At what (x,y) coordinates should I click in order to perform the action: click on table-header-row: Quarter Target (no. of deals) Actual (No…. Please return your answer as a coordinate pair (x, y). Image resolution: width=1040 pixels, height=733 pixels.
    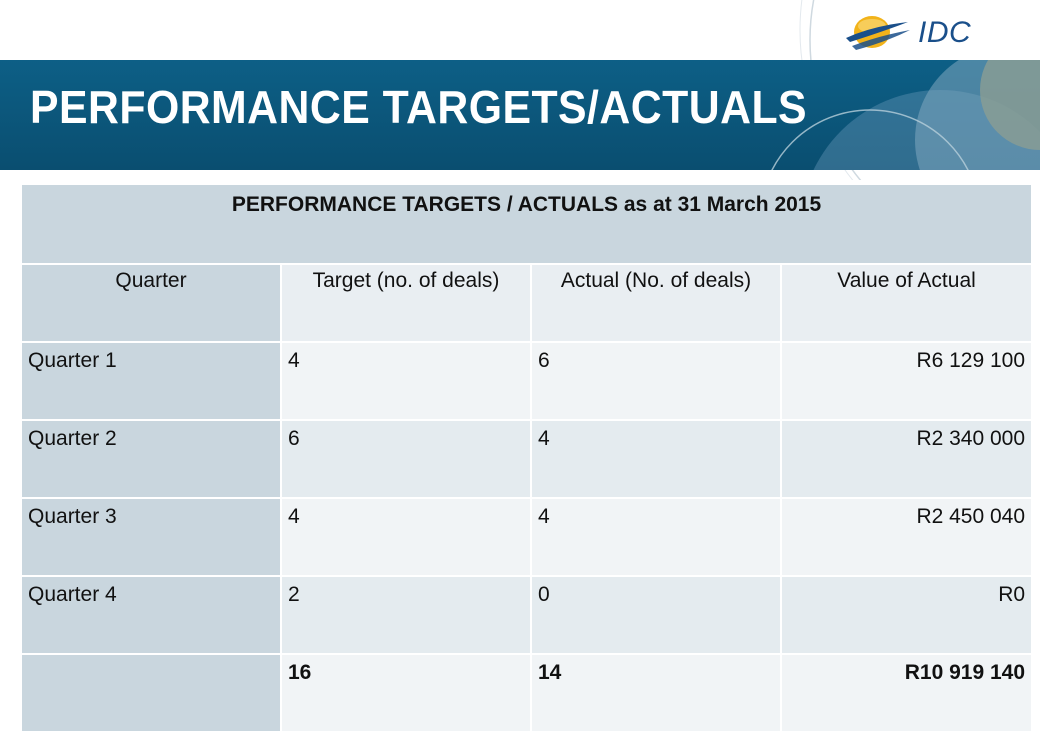
    Looking at the image, I should click on (527, 303).